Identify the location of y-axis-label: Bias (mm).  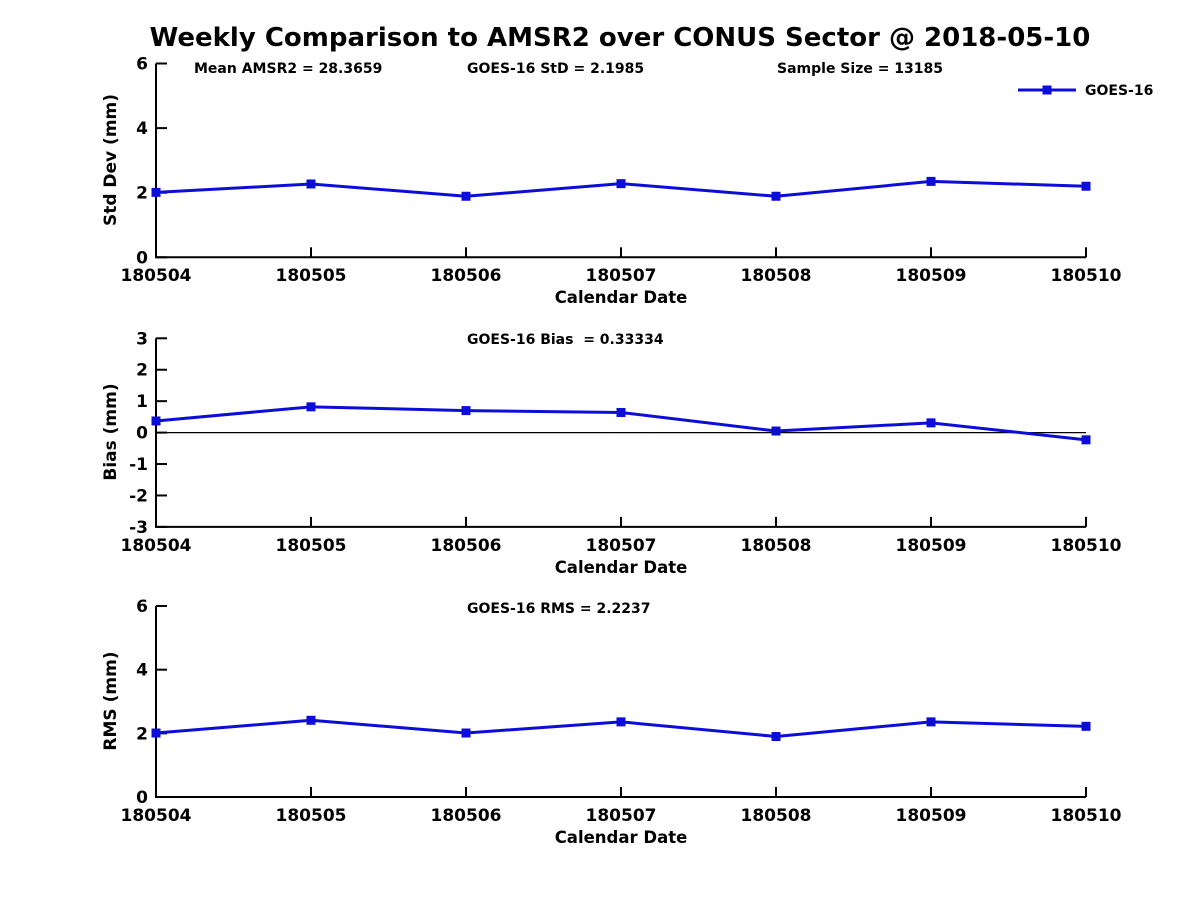
(111, 431).